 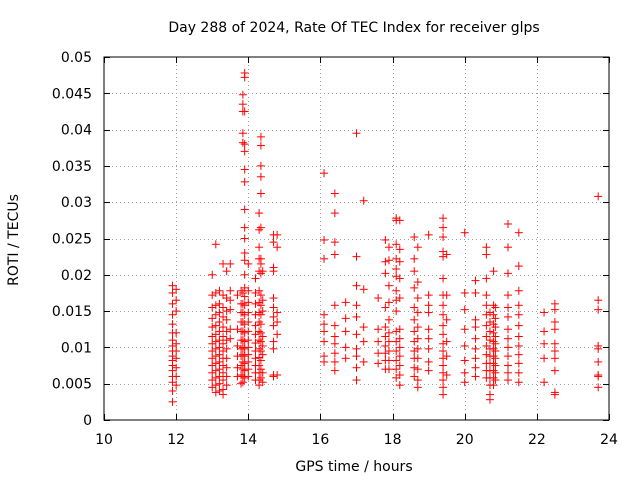 I want to click on y-tick-label: 0.03, so click(x=76, y=203).